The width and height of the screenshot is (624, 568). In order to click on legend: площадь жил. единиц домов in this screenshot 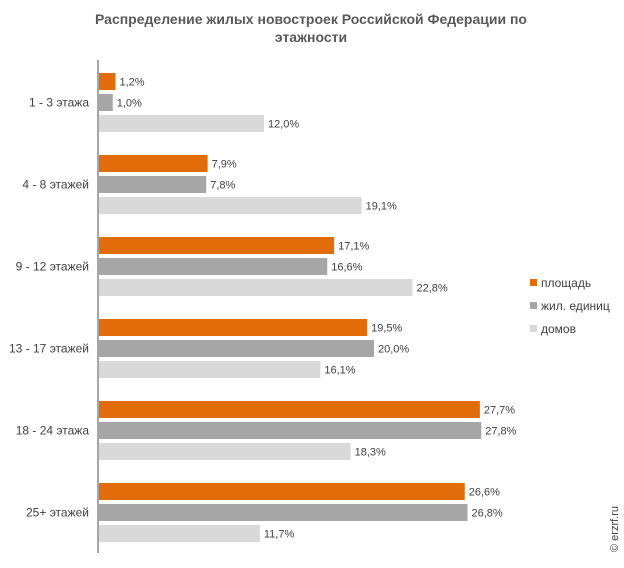, I will do `click(570, 306)`.